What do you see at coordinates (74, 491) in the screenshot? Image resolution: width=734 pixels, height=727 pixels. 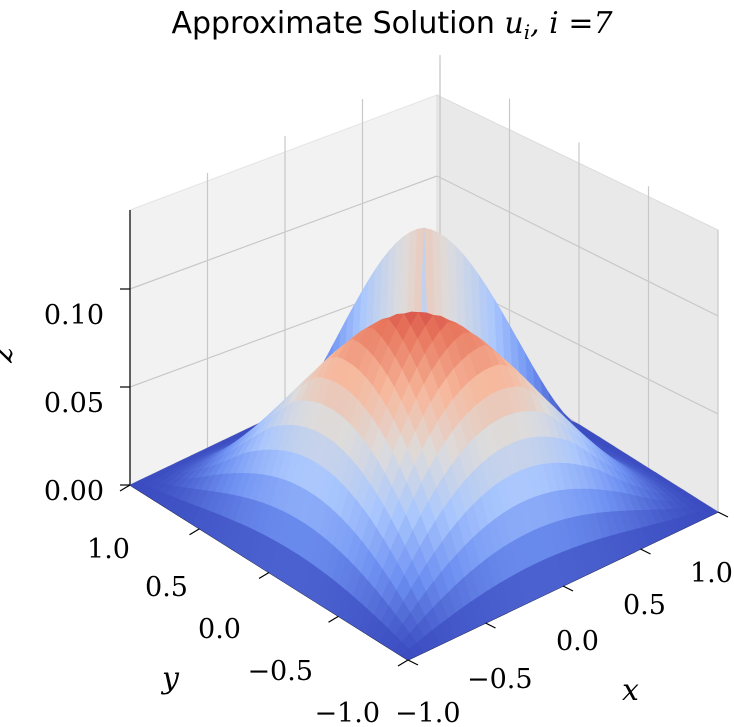 I see `z-tick-label: 0.00` at bounding box center [74, 491].